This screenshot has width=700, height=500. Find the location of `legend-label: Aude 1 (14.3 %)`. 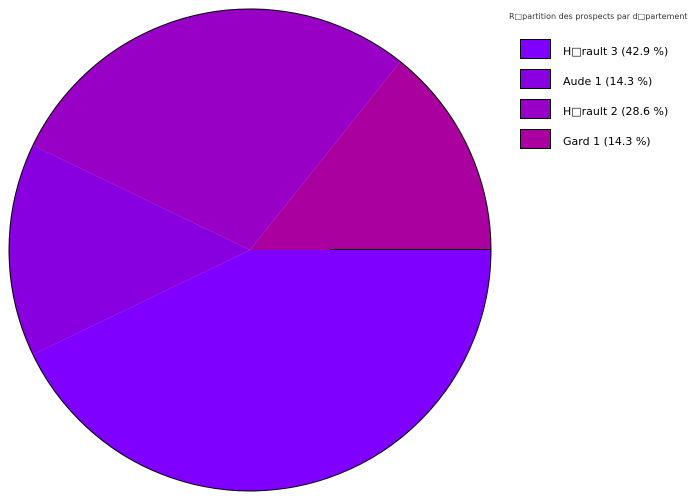

legend-label: Aude 1 (14.3 %) is located at coordinates (608, 81).